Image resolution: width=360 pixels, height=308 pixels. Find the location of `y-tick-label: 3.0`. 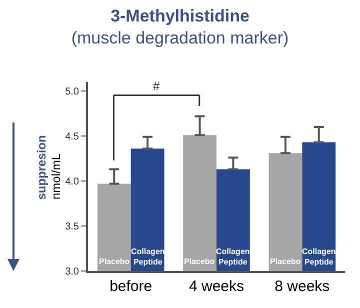

y-tick-label: 3.0 is located at coordinates (72, 272).